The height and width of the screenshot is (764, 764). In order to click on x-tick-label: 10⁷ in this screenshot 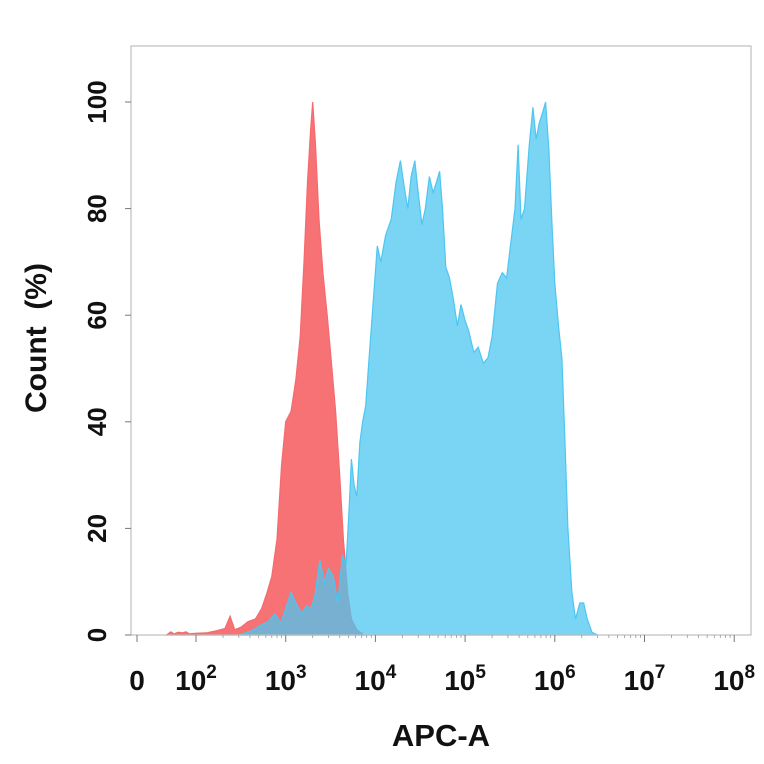, I will do `click(645, 679)`.